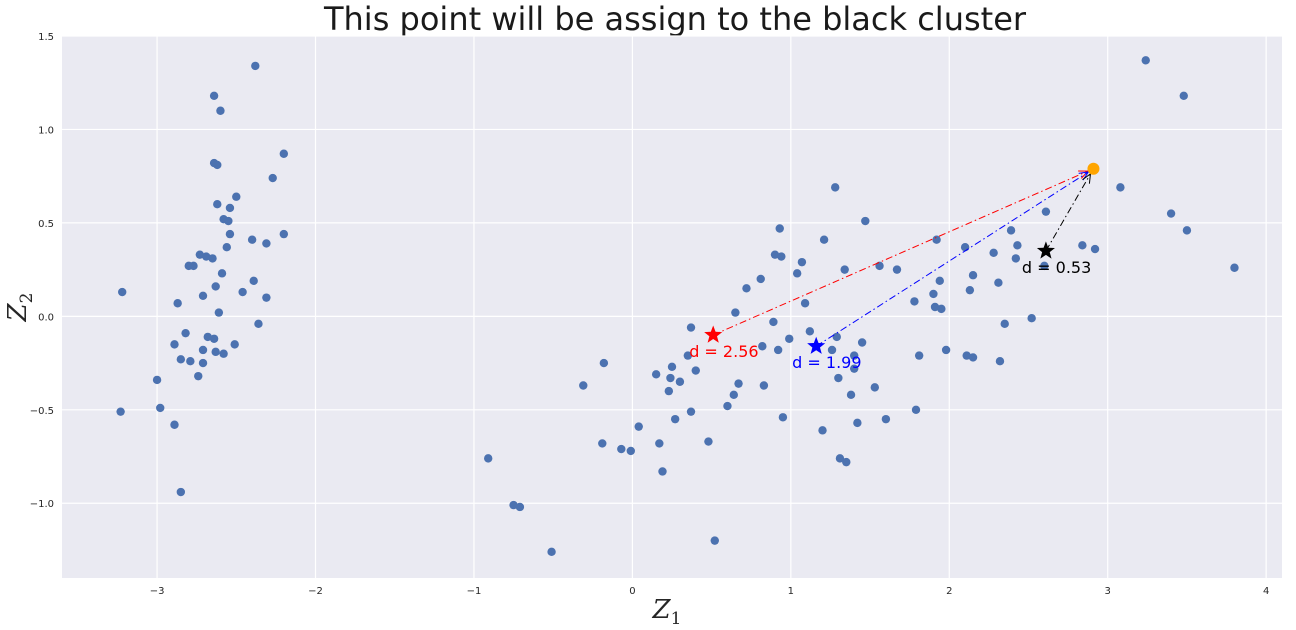 The height and width of the screenshot is (630, 1296). I want to click on x-ticks: −3 −2 −1 0 1 2 3 4, so click(710, 591).